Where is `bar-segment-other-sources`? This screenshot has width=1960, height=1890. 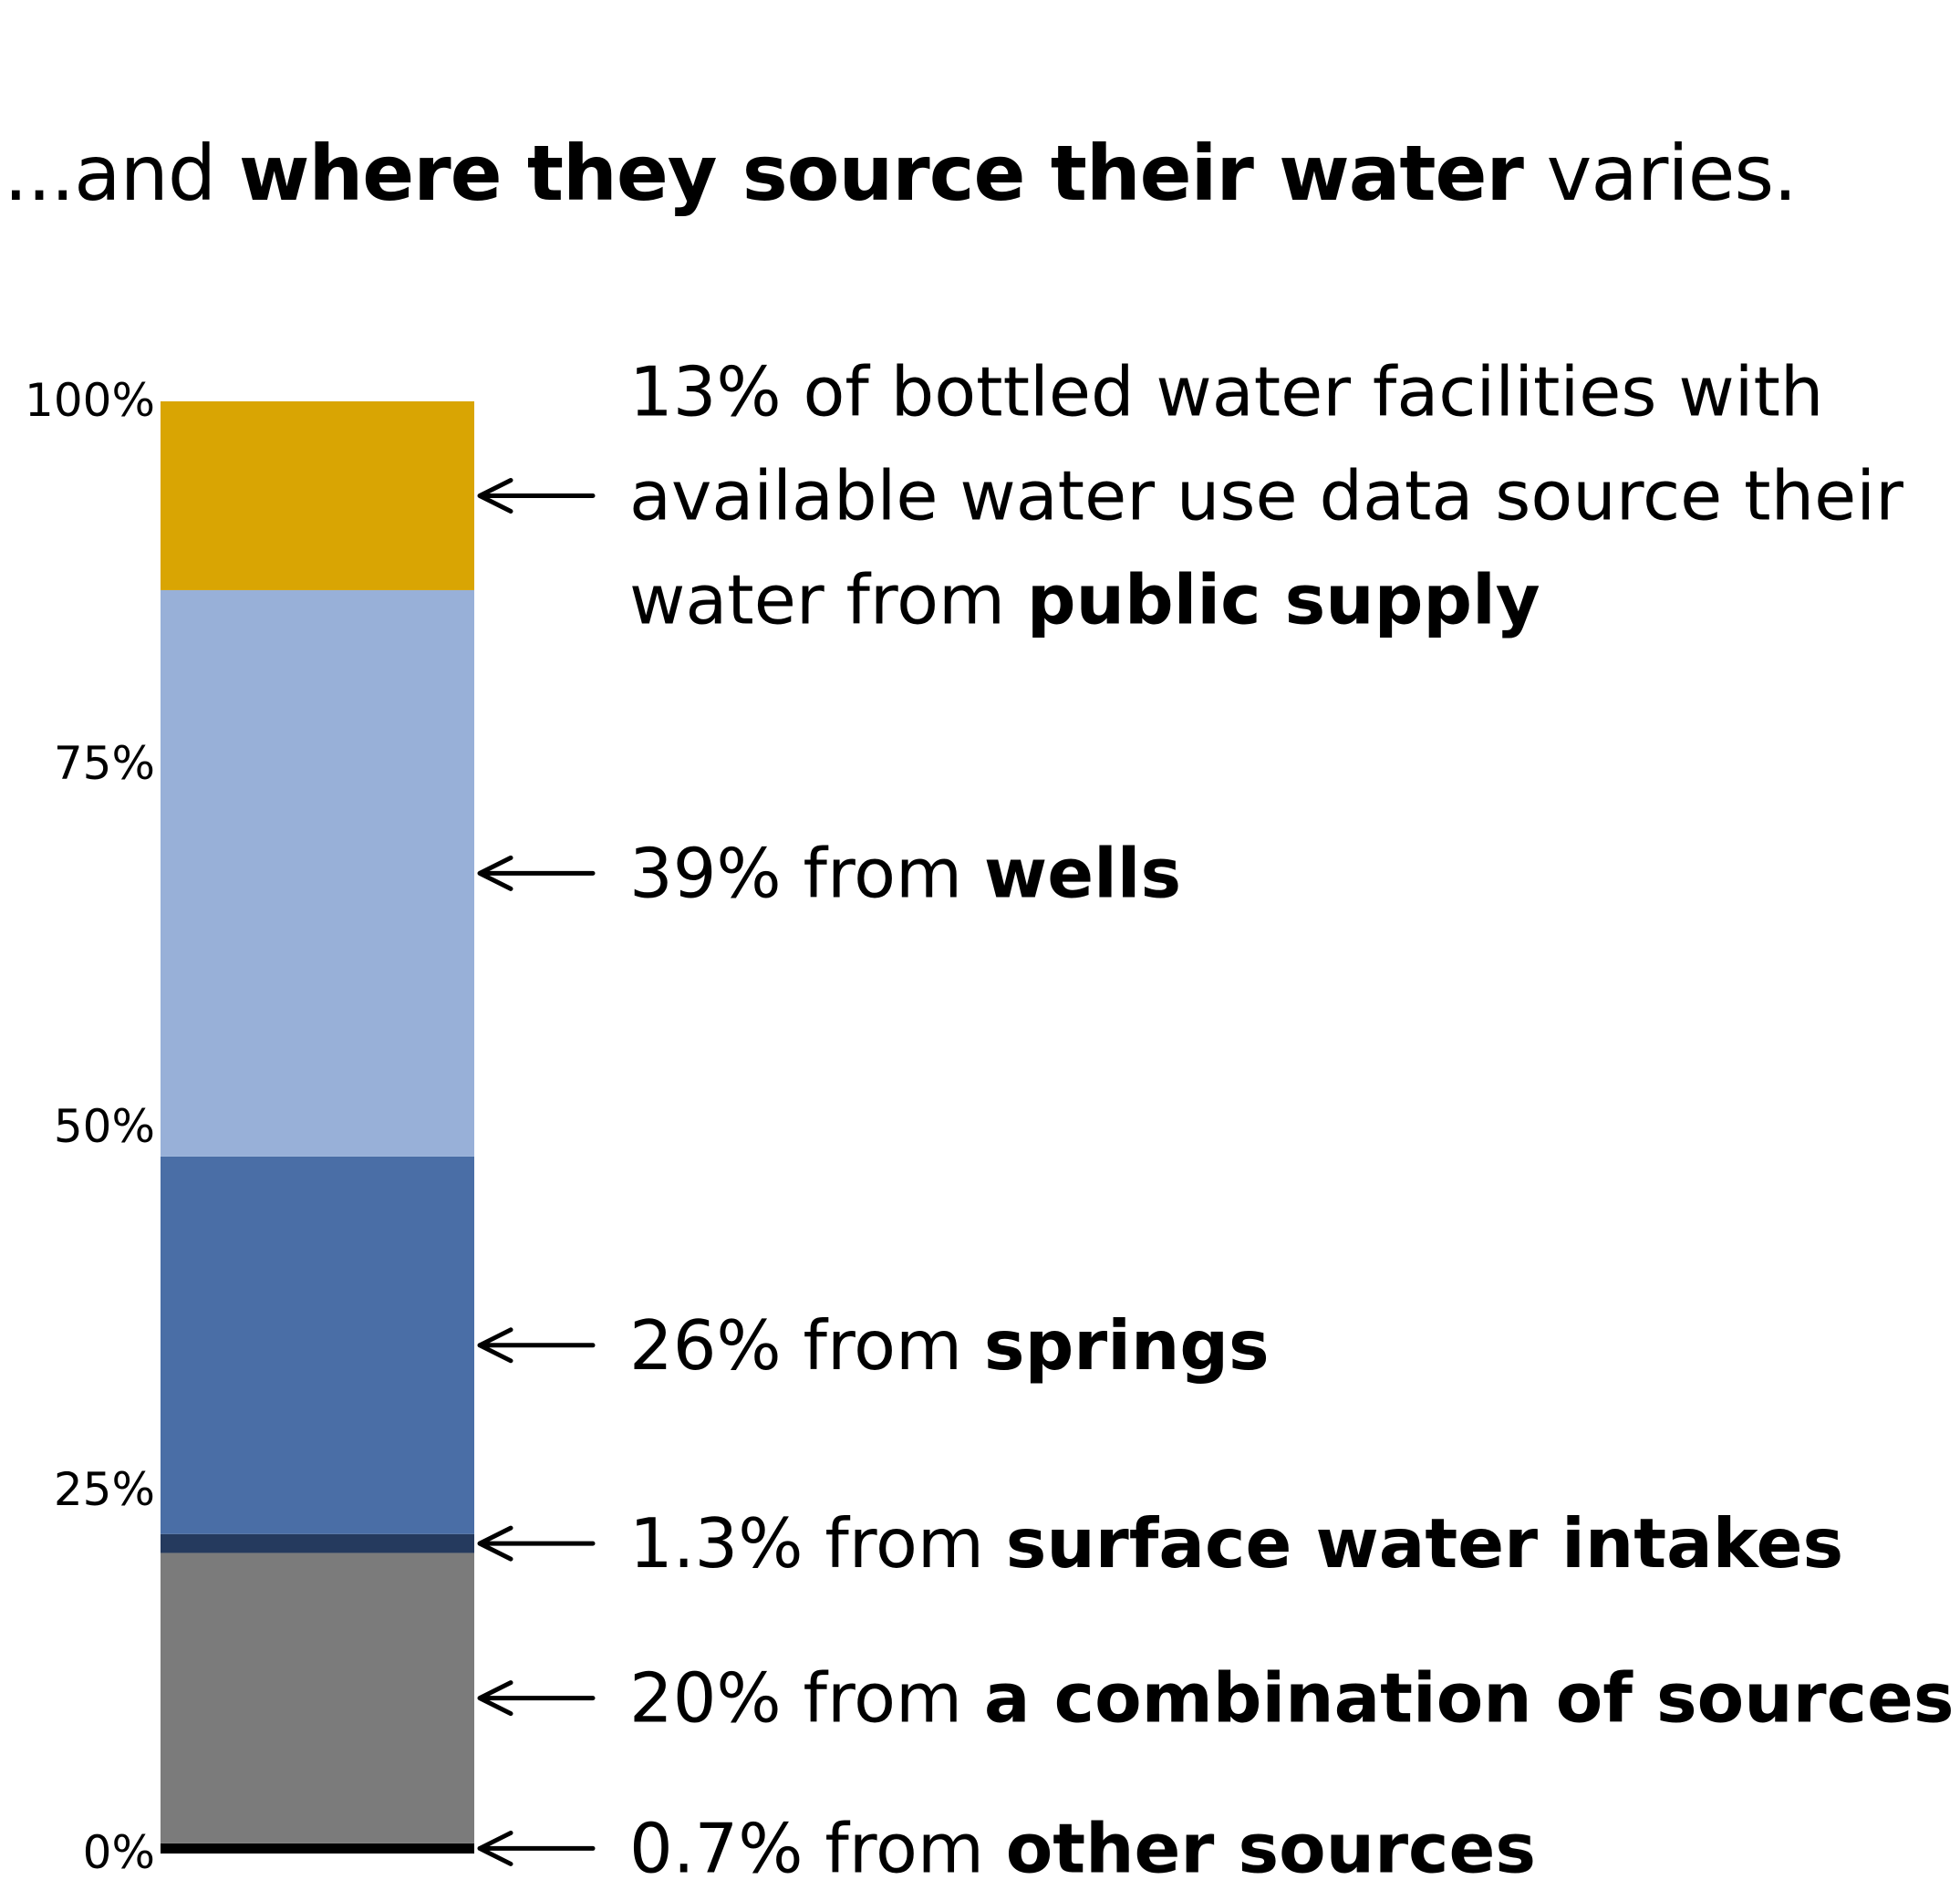
bar-segment-other-sources is located at coordinates (317, 1848).